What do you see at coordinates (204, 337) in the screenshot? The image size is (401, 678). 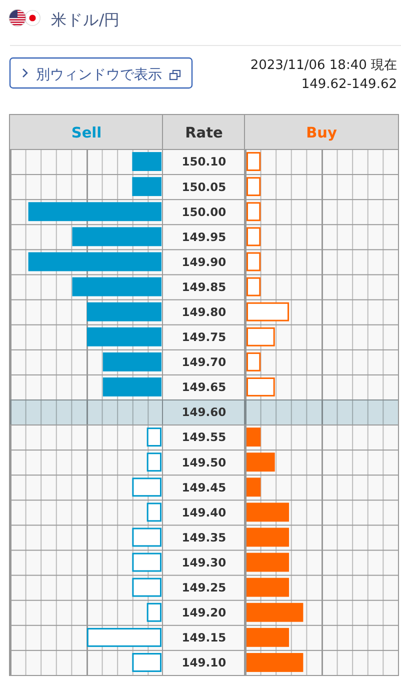 I see `y-tick-label: 149.75` at bounding box center [204, 337].